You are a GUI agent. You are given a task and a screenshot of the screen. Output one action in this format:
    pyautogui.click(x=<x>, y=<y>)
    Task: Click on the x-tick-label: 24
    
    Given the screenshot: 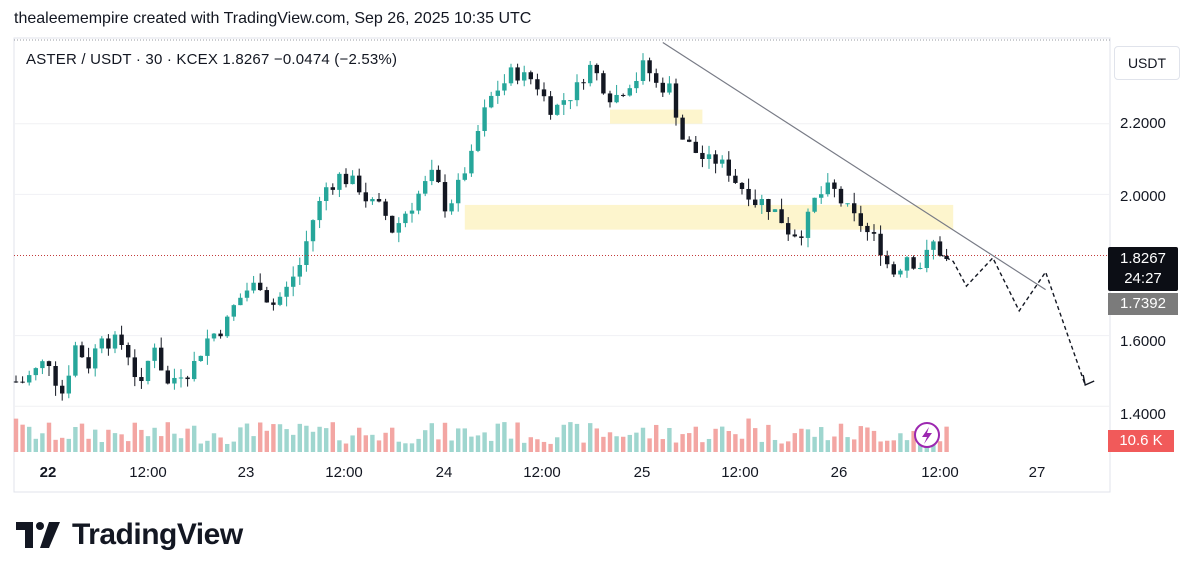 What is the action you would take?
    pyautogui.click(x=444, y=472)
    